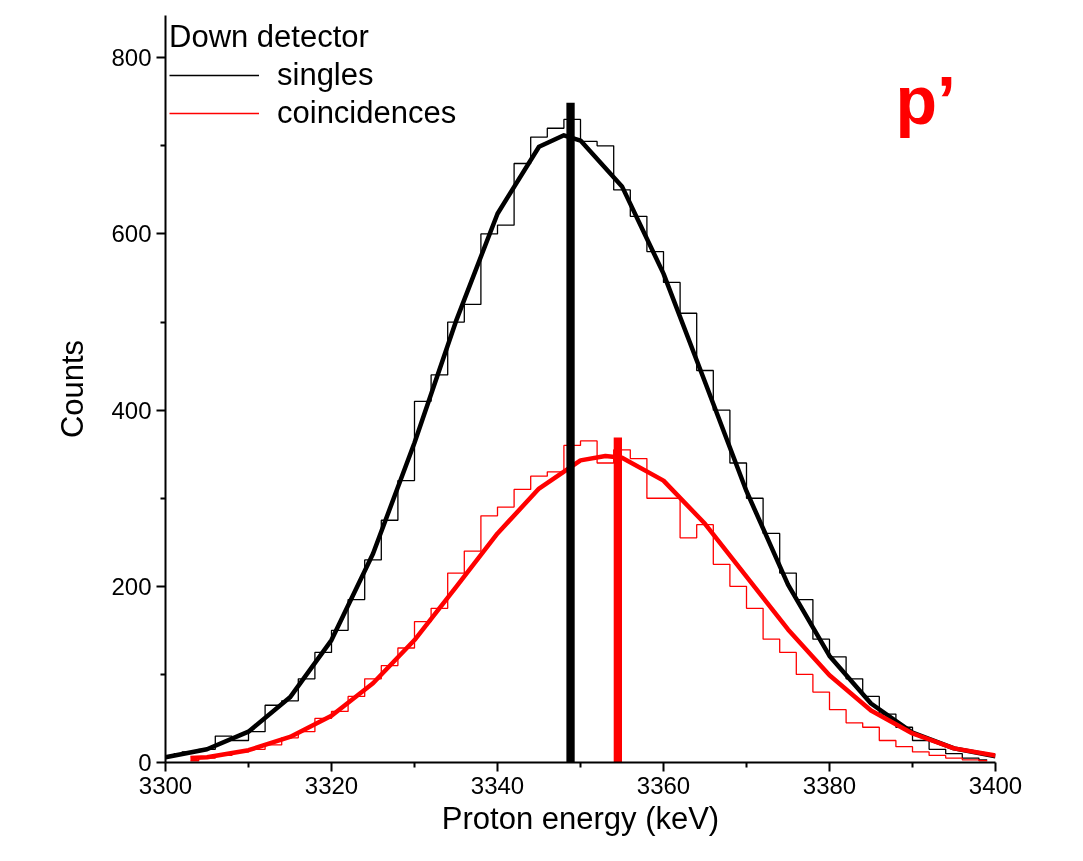  I want to click on legend-label: singles, so click(325, 75).